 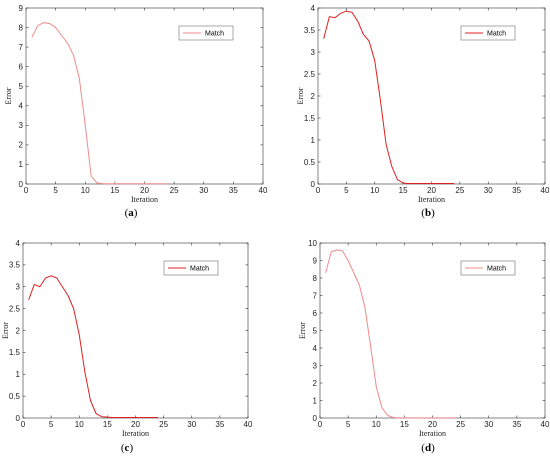 I want to click on panel-caption: (c), so click(x=127, y=448).